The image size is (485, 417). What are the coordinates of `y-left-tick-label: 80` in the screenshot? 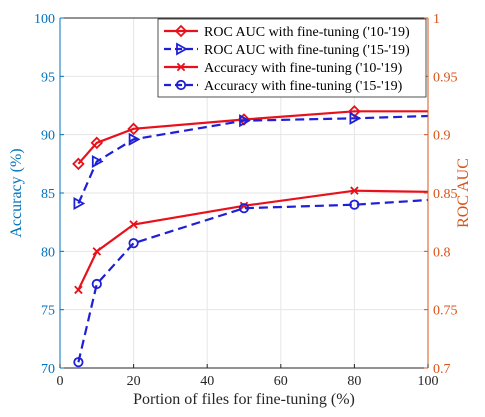 It's located at (48, 252).